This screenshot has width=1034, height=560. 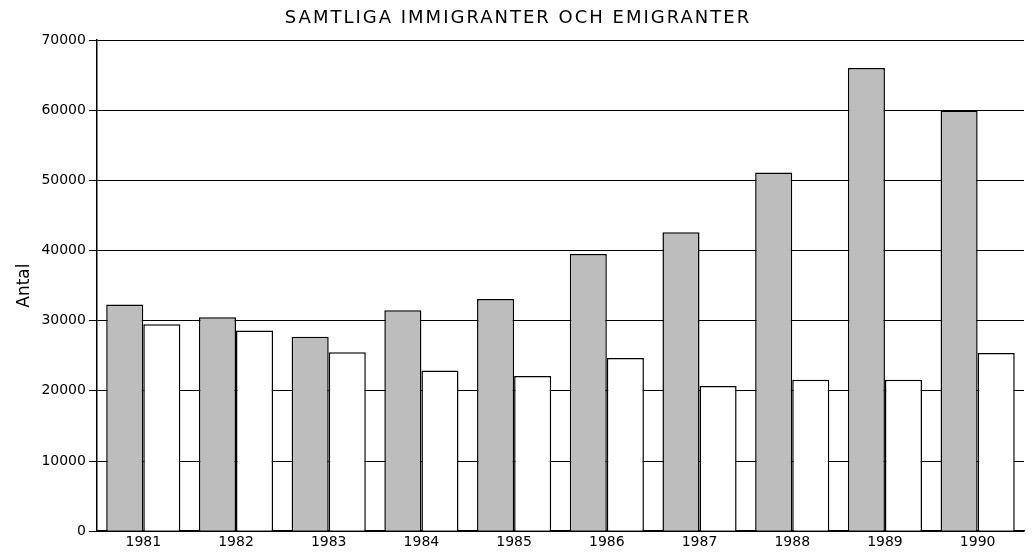 I want to click on y-tick-label: 60000, so click(x=63, y=108).